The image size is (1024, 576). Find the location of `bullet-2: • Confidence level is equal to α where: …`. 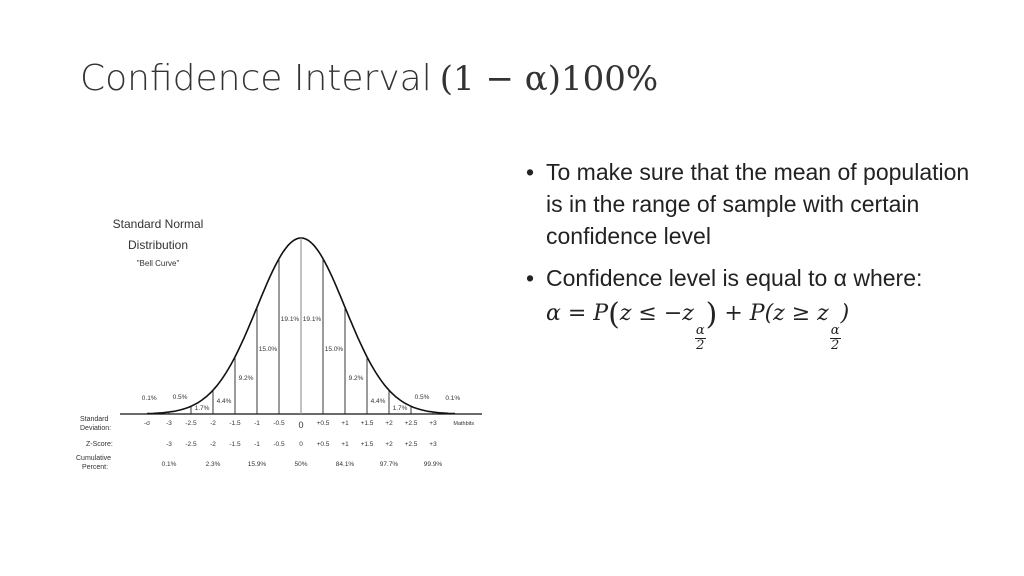

bullet-2: • Confidence level is equal to α where: … is located at coordinates (757, 307).